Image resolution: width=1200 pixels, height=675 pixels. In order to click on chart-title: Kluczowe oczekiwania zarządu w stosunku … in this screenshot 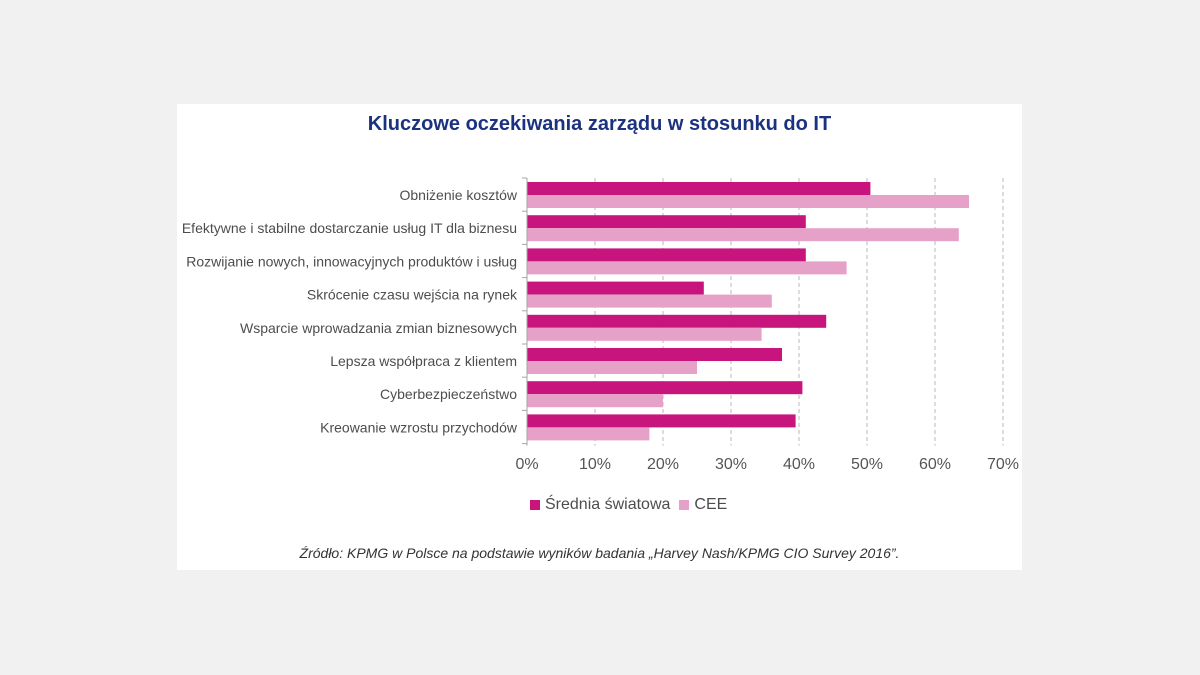, I will do `click(599, 124)`.